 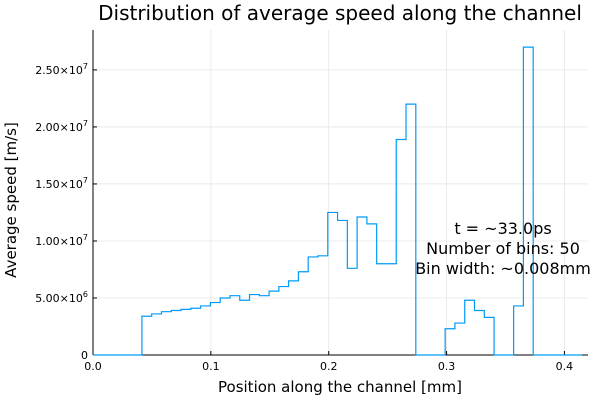 I want to click on y-tick-label: 5.00×10⁶, so click(x=61, y=297).